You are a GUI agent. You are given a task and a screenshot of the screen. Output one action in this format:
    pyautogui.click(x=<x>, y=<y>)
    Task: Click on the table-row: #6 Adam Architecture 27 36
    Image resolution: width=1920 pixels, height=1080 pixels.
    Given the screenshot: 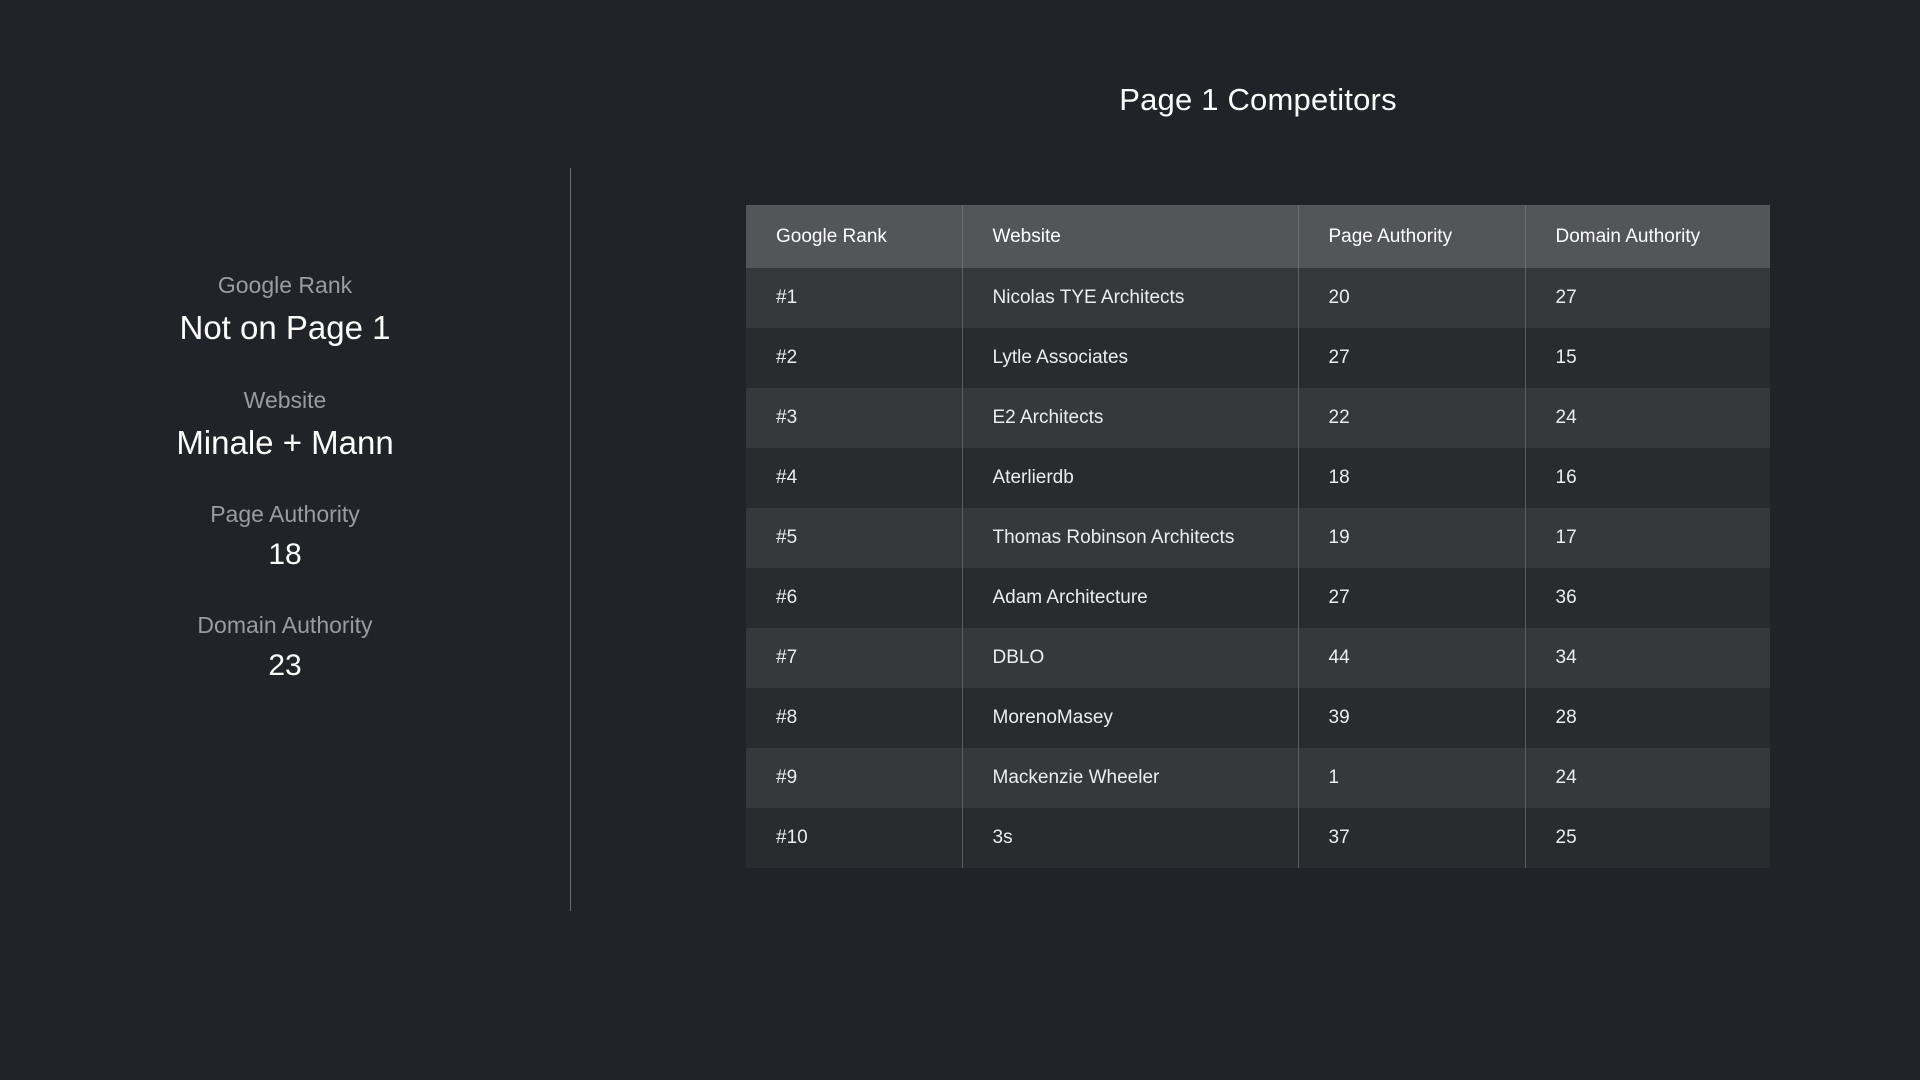 What is the action you would take?
    pyautogui.click(x=1258, y=598)
    